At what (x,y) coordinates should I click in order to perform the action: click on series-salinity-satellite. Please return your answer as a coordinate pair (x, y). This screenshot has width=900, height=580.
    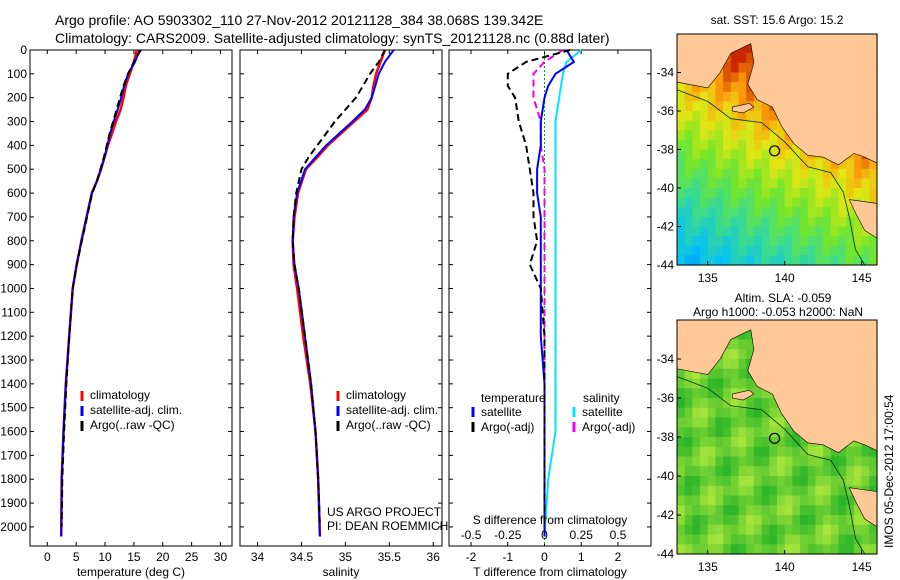
    Looking at the image, I should click on (562, 293).